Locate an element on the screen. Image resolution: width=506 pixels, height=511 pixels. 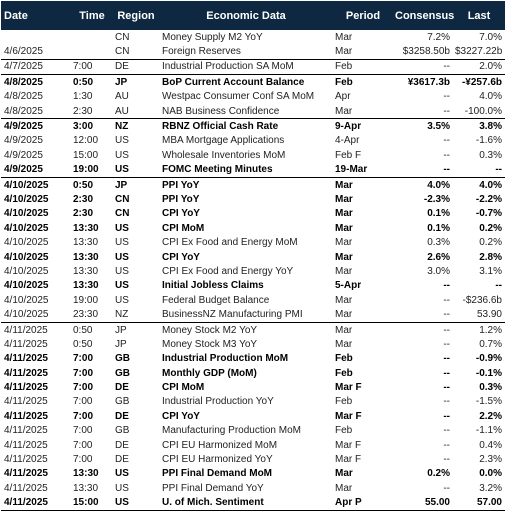
cell-date: 4/7/2025 is located at coordinates (36, 67).